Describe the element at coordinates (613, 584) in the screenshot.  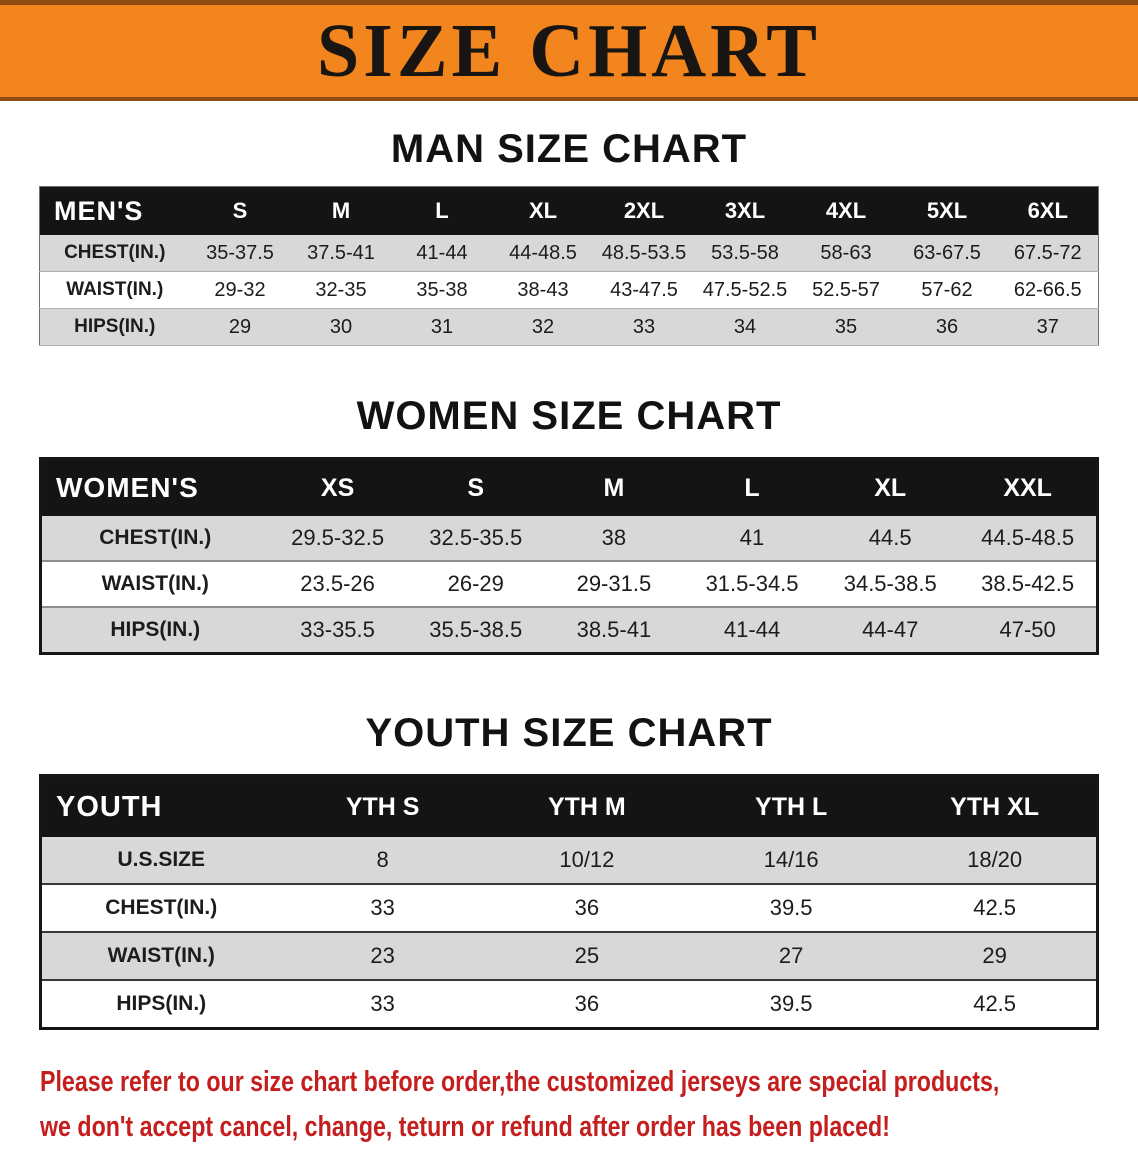
I see `size-cell: 29-31.5` at that location.